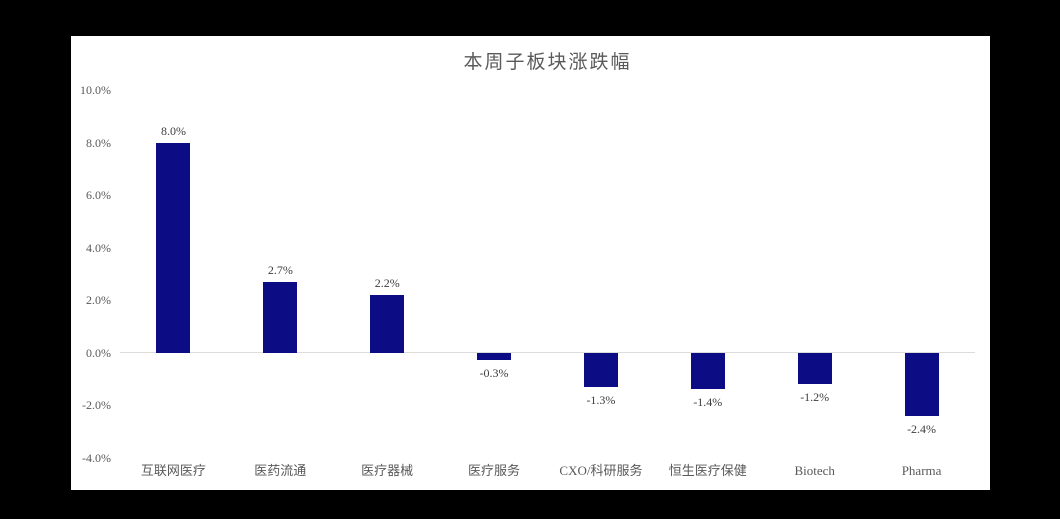 Image resolution: width=1060 pixels, height=519 pixels. I want to click on y-axis-tick-label: -2.0%, so click(96, 405).